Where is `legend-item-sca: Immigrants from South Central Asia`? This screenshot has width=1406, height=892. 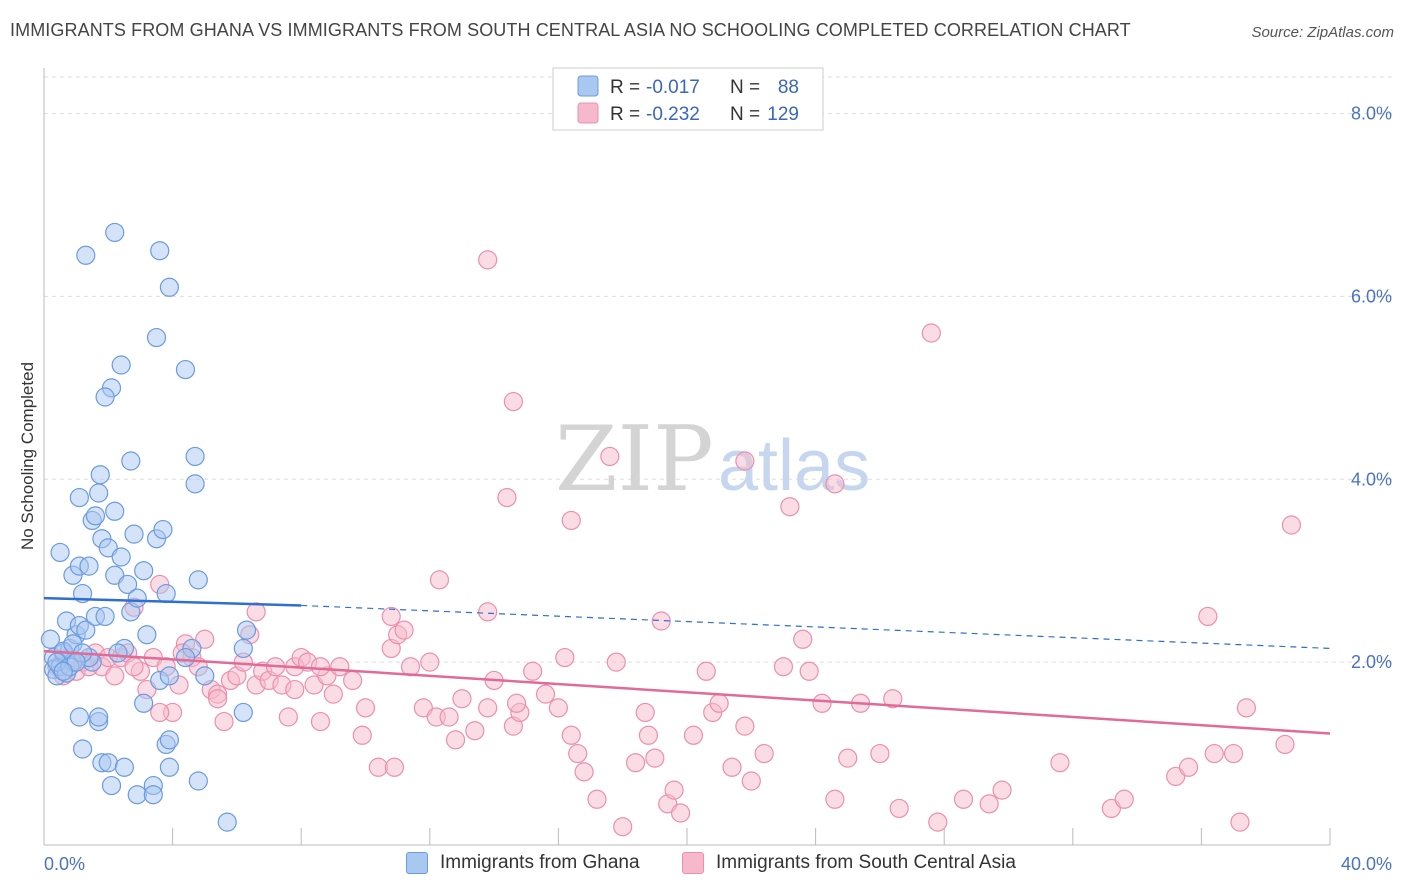 legend-item-sca: Immigrants from South Central Asia is located at coordinates (849, 863).